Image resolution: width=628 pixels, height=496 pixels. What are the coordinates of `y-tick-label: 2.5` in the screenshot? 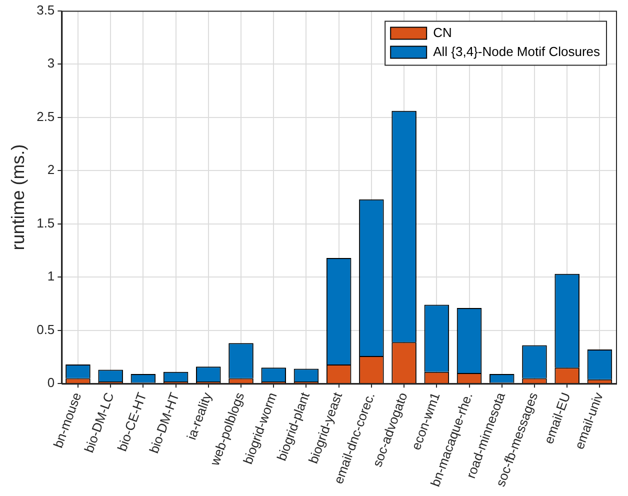 It's located at (45, 116).